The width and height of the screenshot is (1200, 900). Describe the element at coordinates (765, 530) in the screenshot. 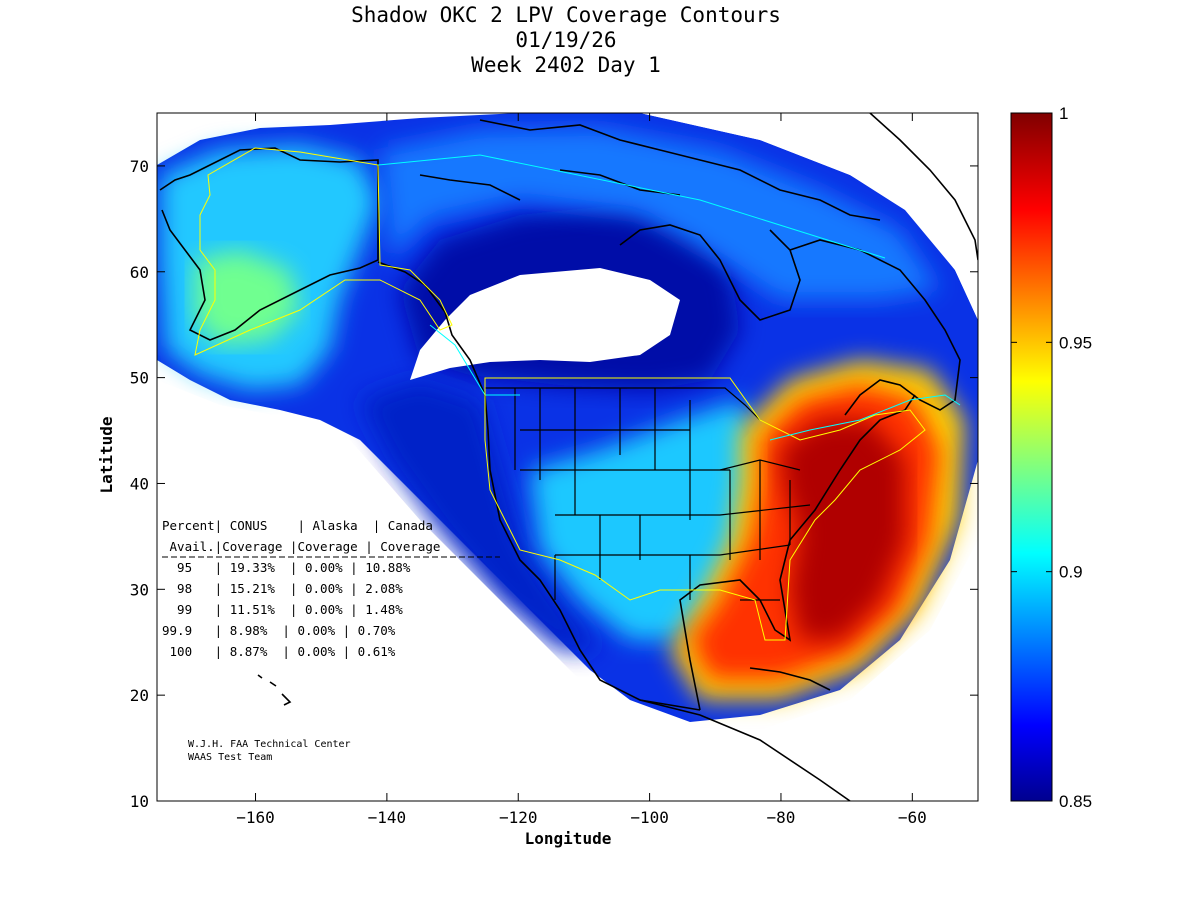

I see `state-grid-east` at that location.